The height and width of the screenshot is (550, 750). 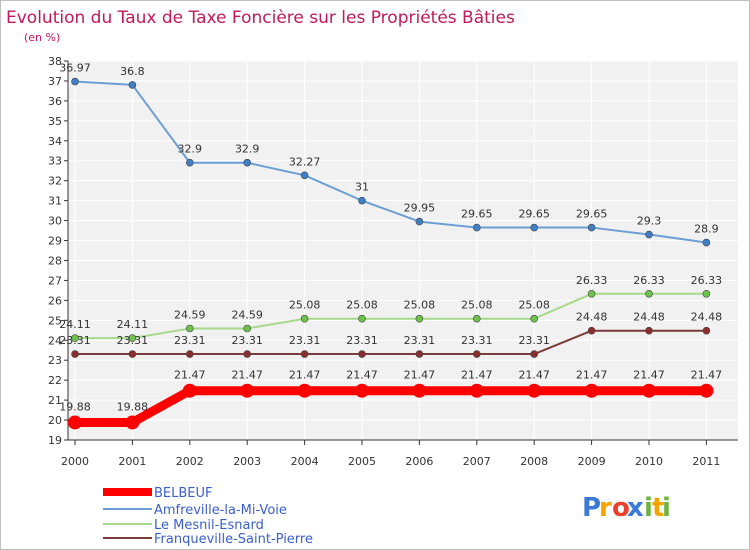 What do you see at coordinates (75, 68) in the screenshot?
I see `data-label-1: 36.97` at bounding box center [75, 68].